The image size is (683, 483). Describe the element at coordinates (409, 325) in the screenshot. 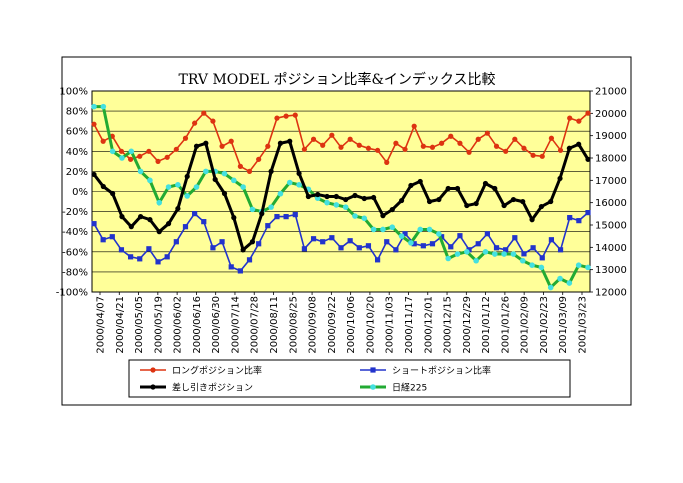

I see `x-tick-label: 2000/11/17` at that location.